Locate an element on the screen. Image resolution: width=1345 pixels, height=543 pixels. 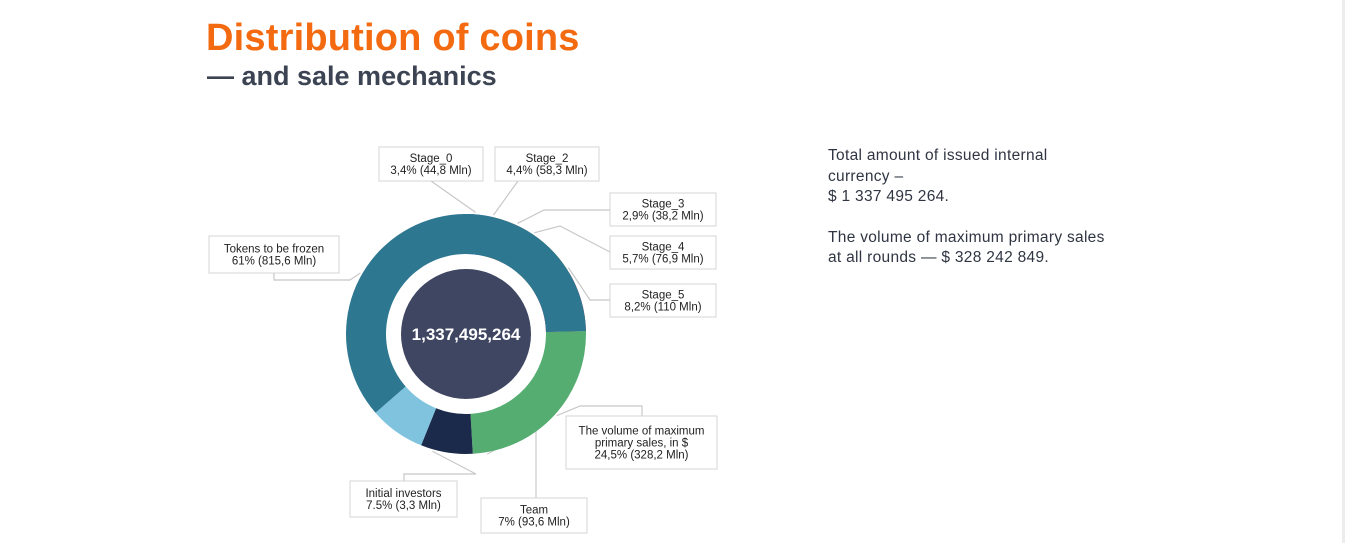
slice-tokens-to-be-frozen is located at coordinates (466, 313).